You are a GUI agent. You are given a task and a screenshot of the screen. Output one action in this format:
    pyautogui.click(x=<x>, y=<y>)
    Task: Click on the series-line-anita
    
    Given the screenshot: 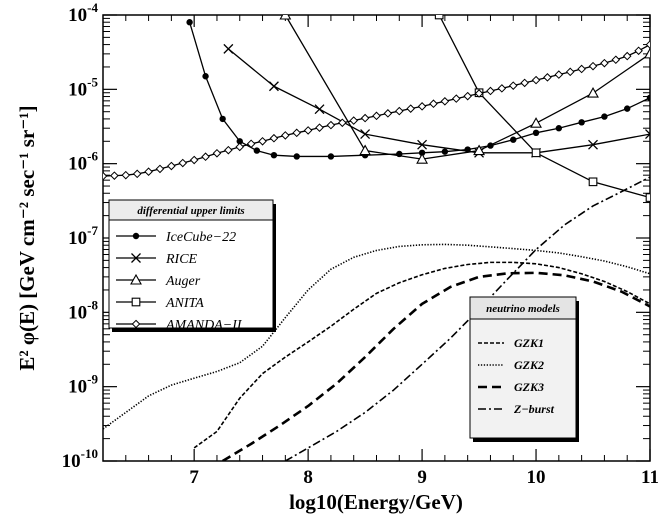 What is the action you would take?
    pyautogui.click(x=544, y=107)
    